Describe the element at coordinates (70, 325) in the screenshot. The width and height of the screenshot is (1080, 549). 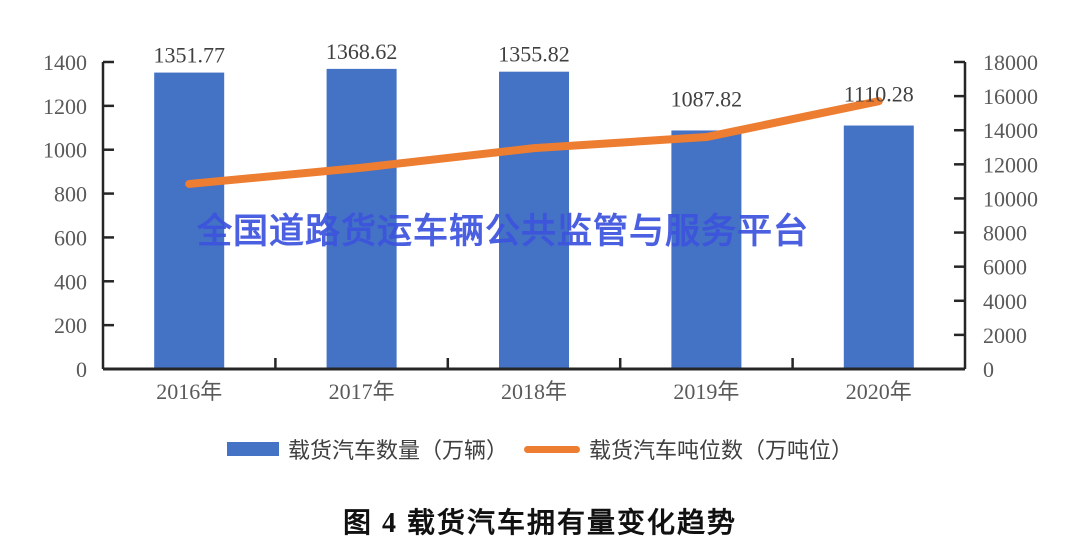
I see `y-left-tick-label: 200` at that location.